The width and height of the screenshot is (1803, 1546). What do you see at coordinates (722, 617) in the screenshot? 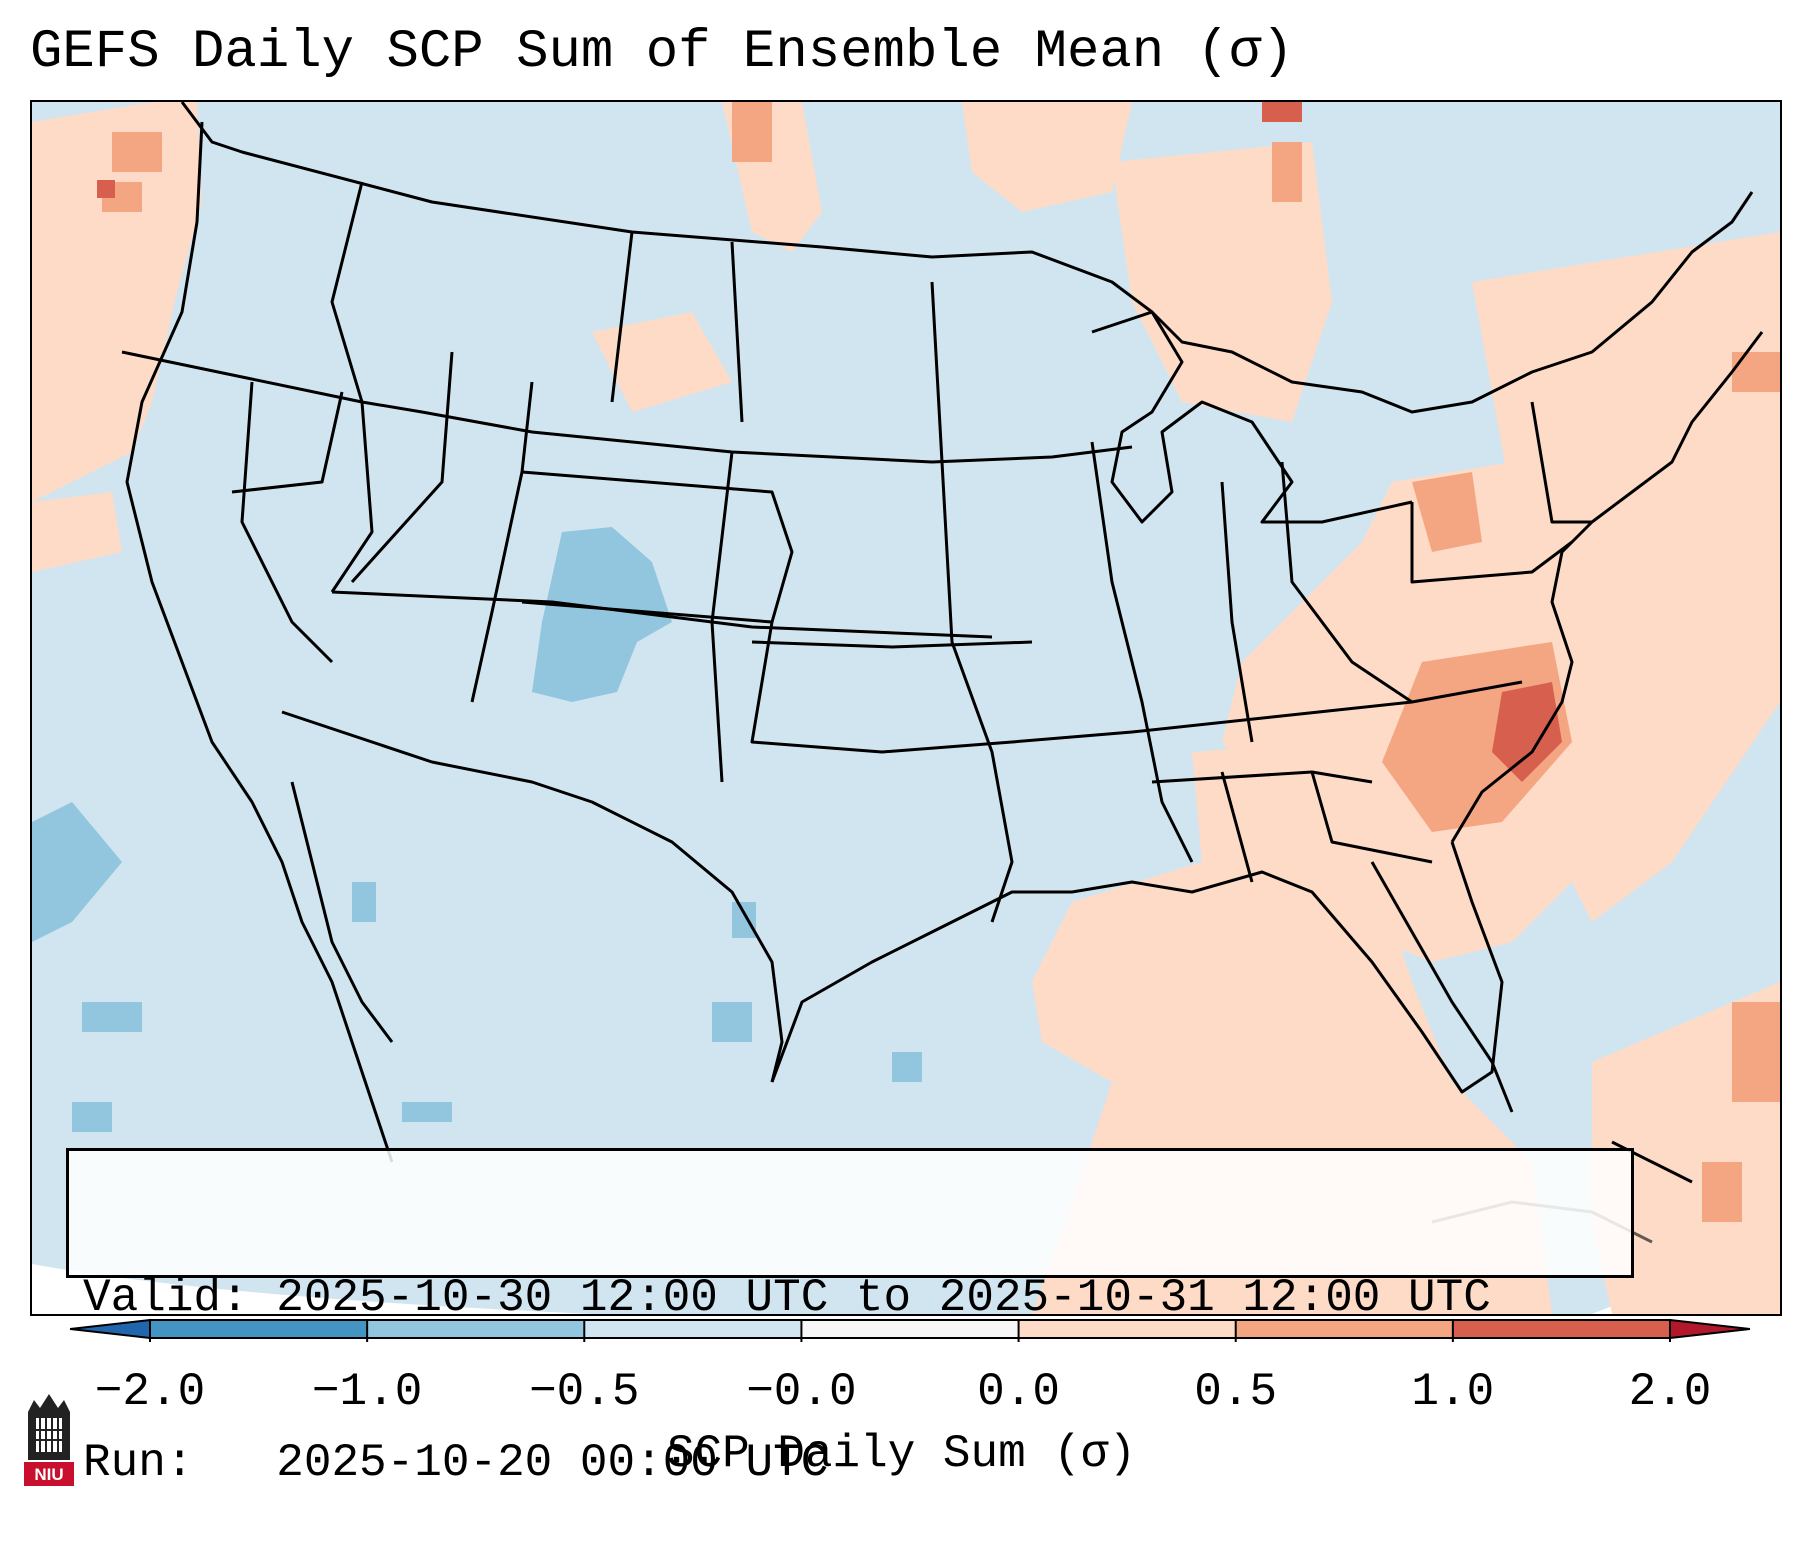
I see `border-plains-west` at bounding box center [722, 617].